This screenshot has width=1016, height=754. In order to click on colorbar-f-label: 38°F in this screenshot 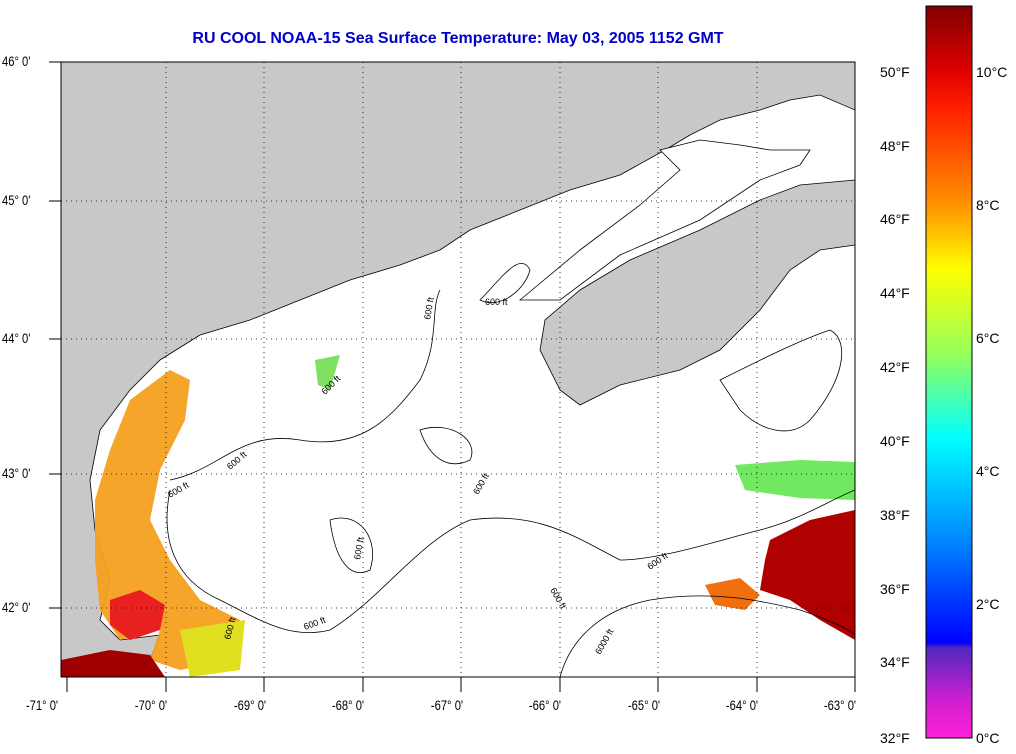, I will do `click(895, 515)`.